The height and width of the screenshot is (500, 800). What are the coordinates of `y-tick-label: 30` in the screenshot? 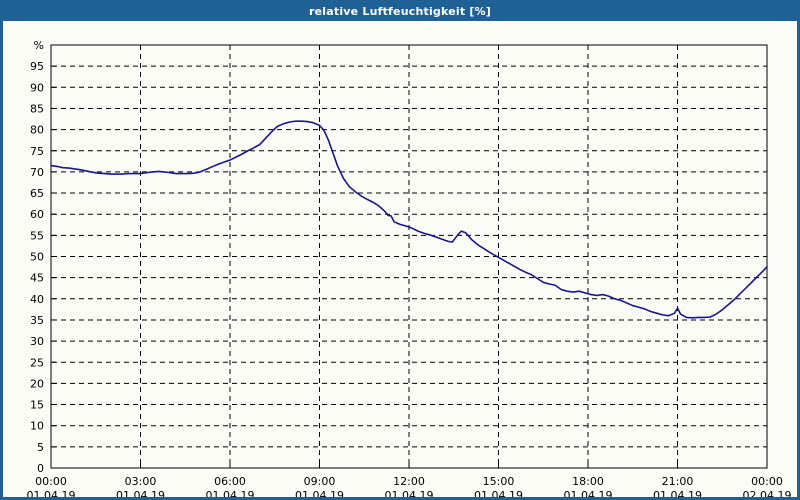 It's located at (37, 341).